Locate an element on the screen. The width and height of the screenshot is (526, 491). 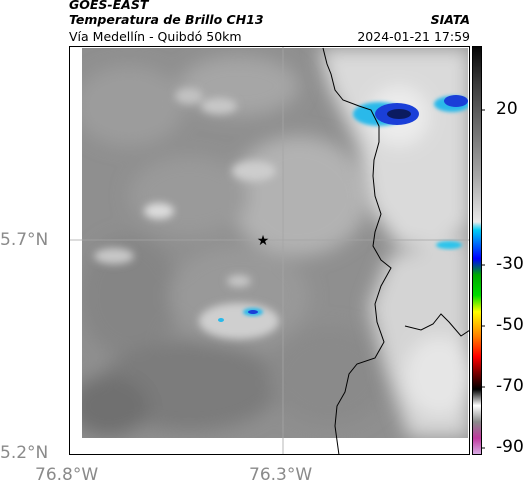
lat-tick-label: 5.2°N is located at coordinates (24, 453).